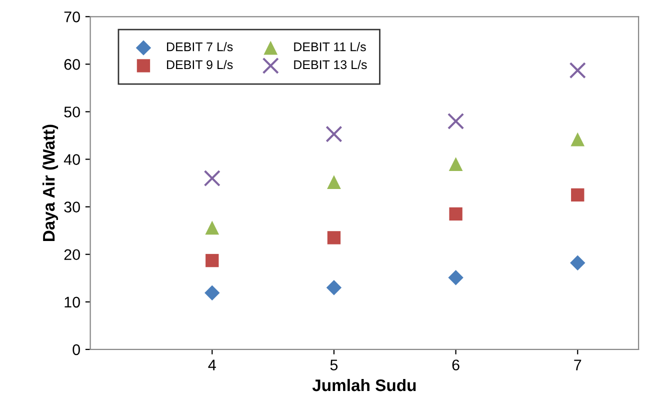  What do you see at coordinates (578, 365) in the screenshot?
I see `x-tick-label: 7` at bounding box center [578, 365].